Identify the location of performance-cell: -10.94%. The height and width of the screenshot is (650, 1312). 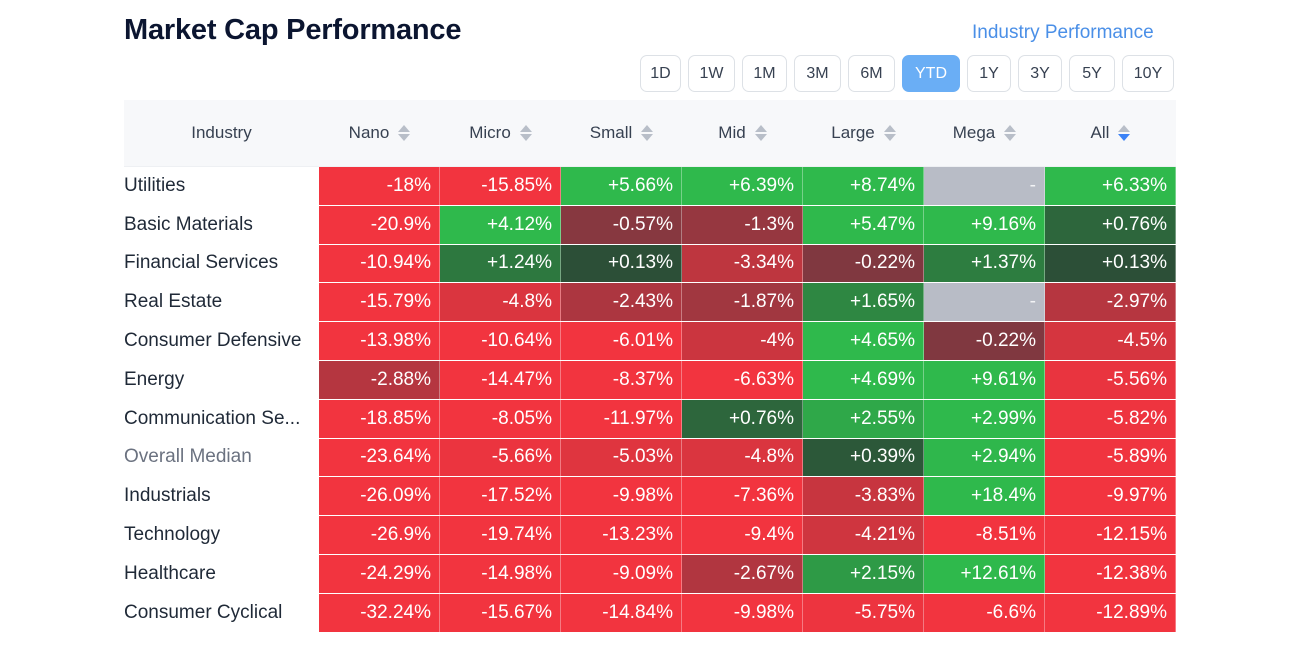
(379, 263).